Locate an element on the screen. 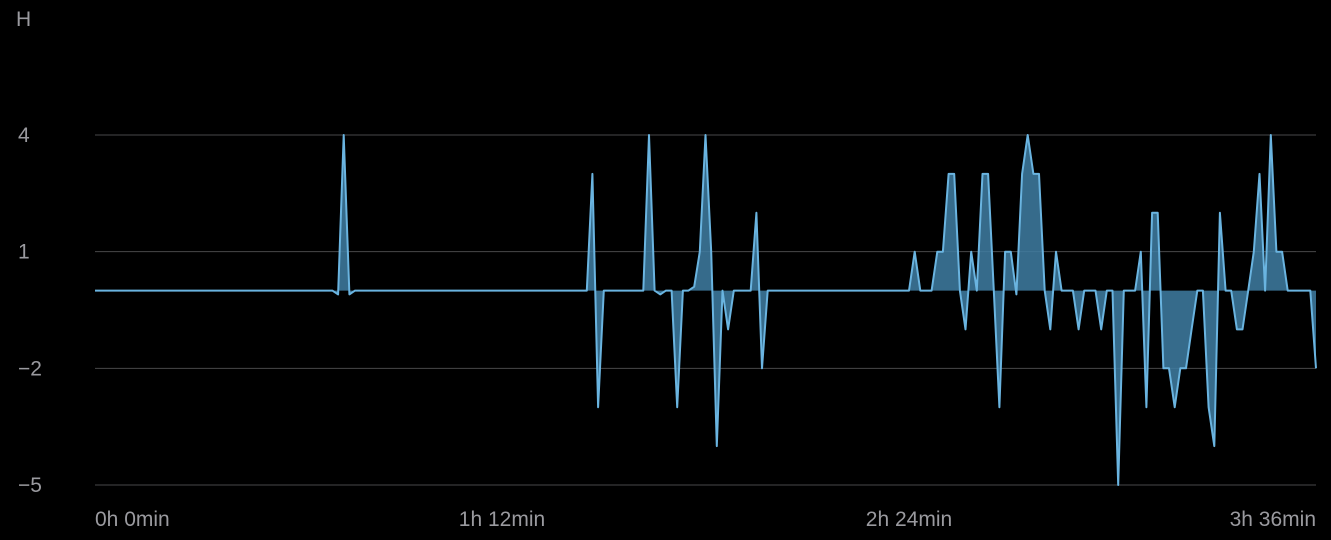  y-tick-label: −5 is located at coordinates (30, 485).